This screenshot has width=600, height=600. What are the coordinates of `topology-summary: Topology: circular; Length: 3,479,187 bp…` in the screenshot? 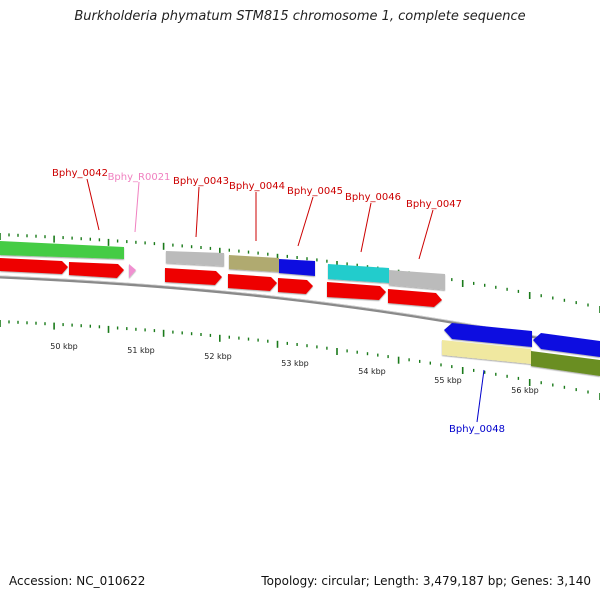 It's located at (426, 581).